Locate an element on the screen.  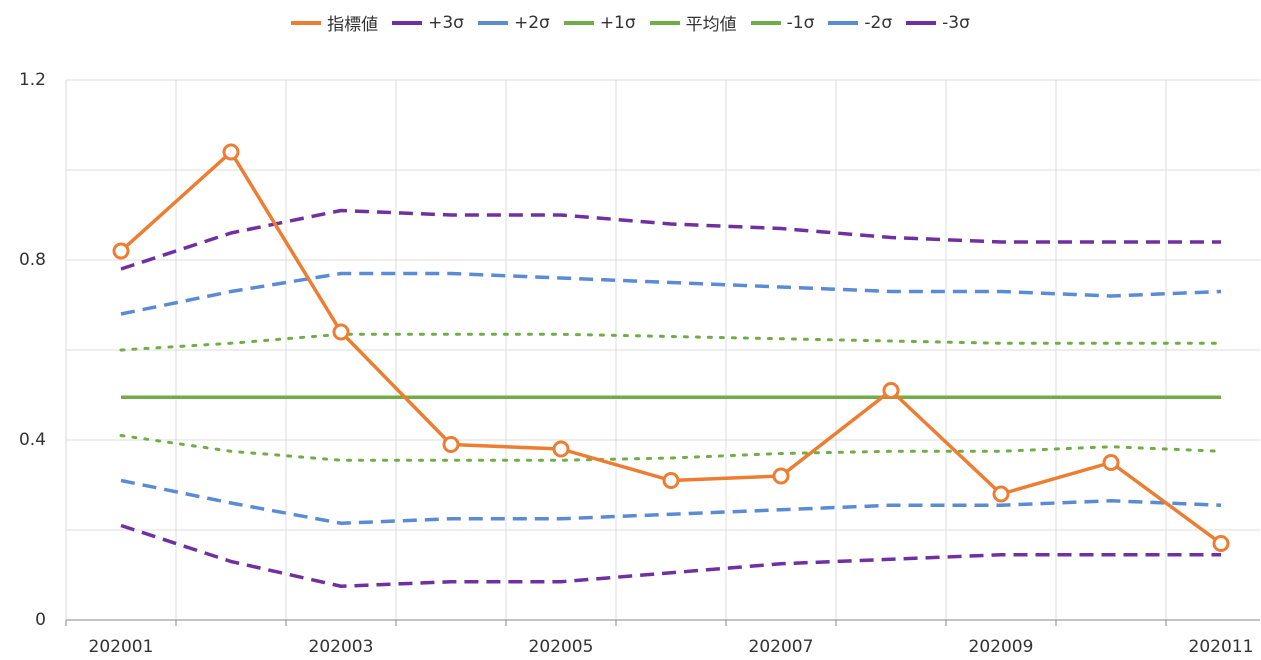
y-tick-label: 0.8 is located at coordinates (32, 260).